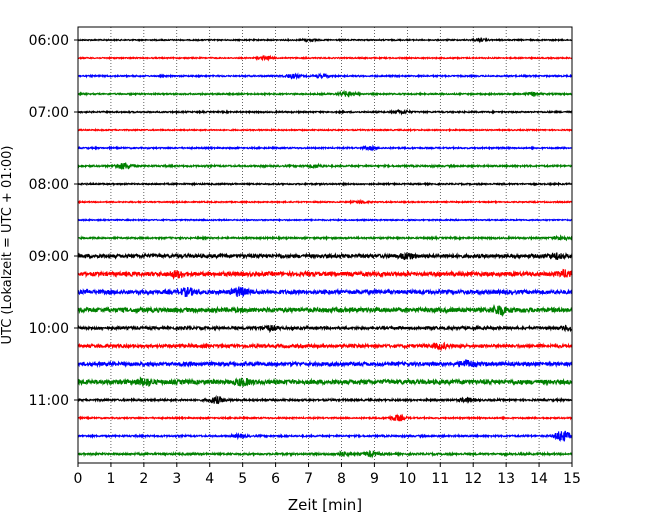  I want to click on y-tick-label: 08:00, so click(49, 185).